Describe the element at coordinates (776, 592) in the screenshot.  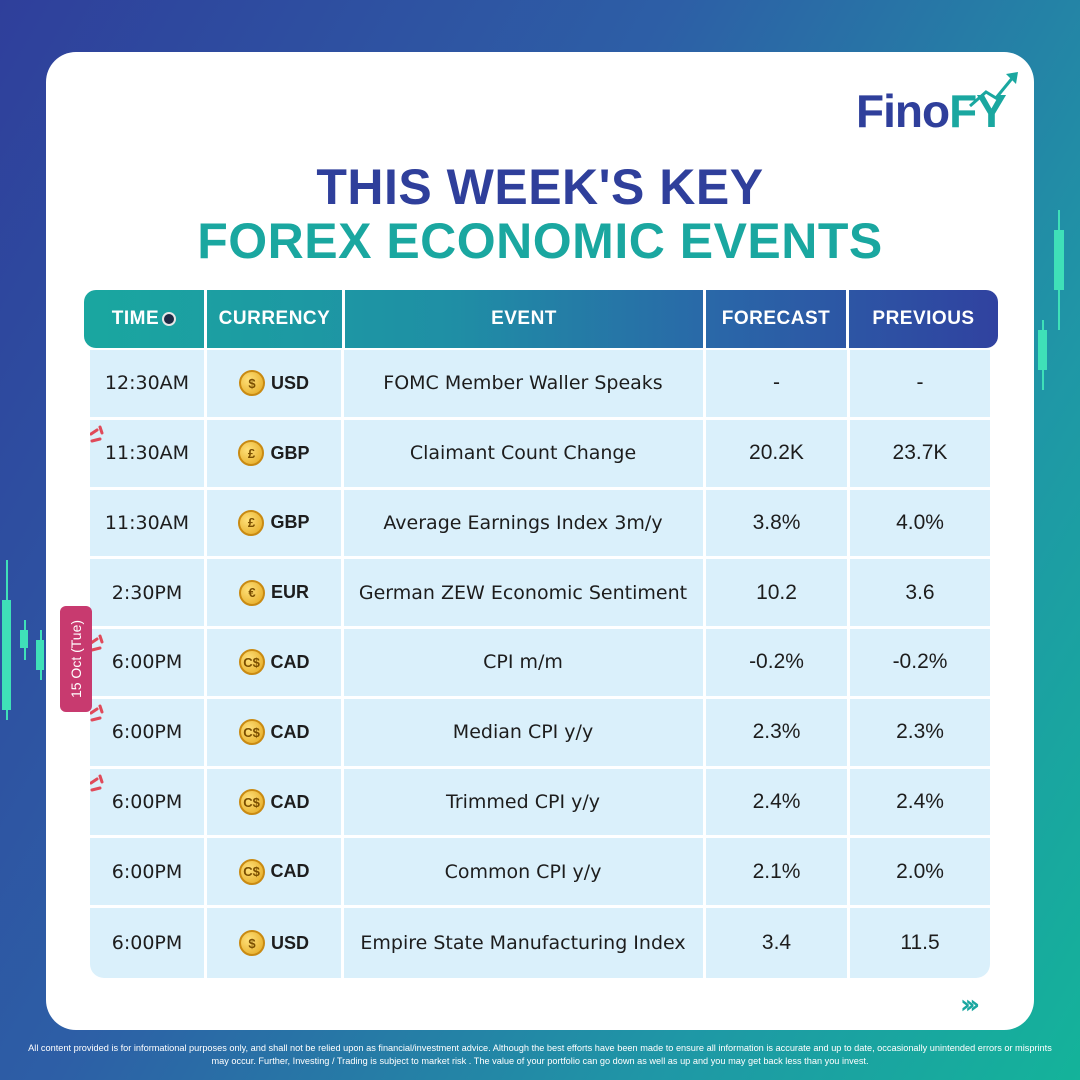
I see `forecast-cell: 10.2` at that location.